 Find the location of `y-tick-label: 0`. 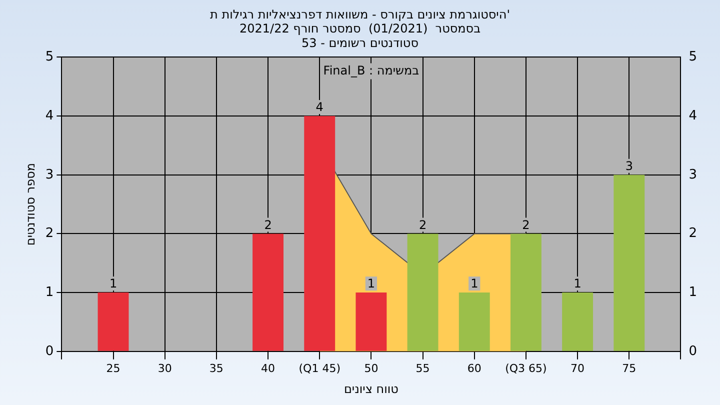

y-tick-label: 0 is located at coordinates (49, 351).